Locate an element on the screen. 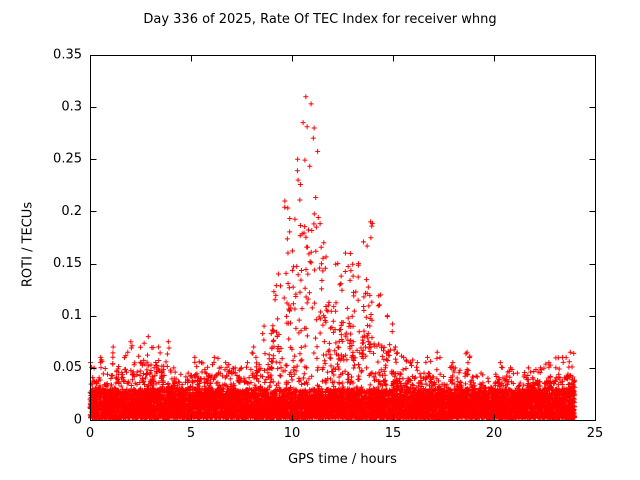  y-axis-label: ROTI / TECUs is located at coordinates (28, 244).